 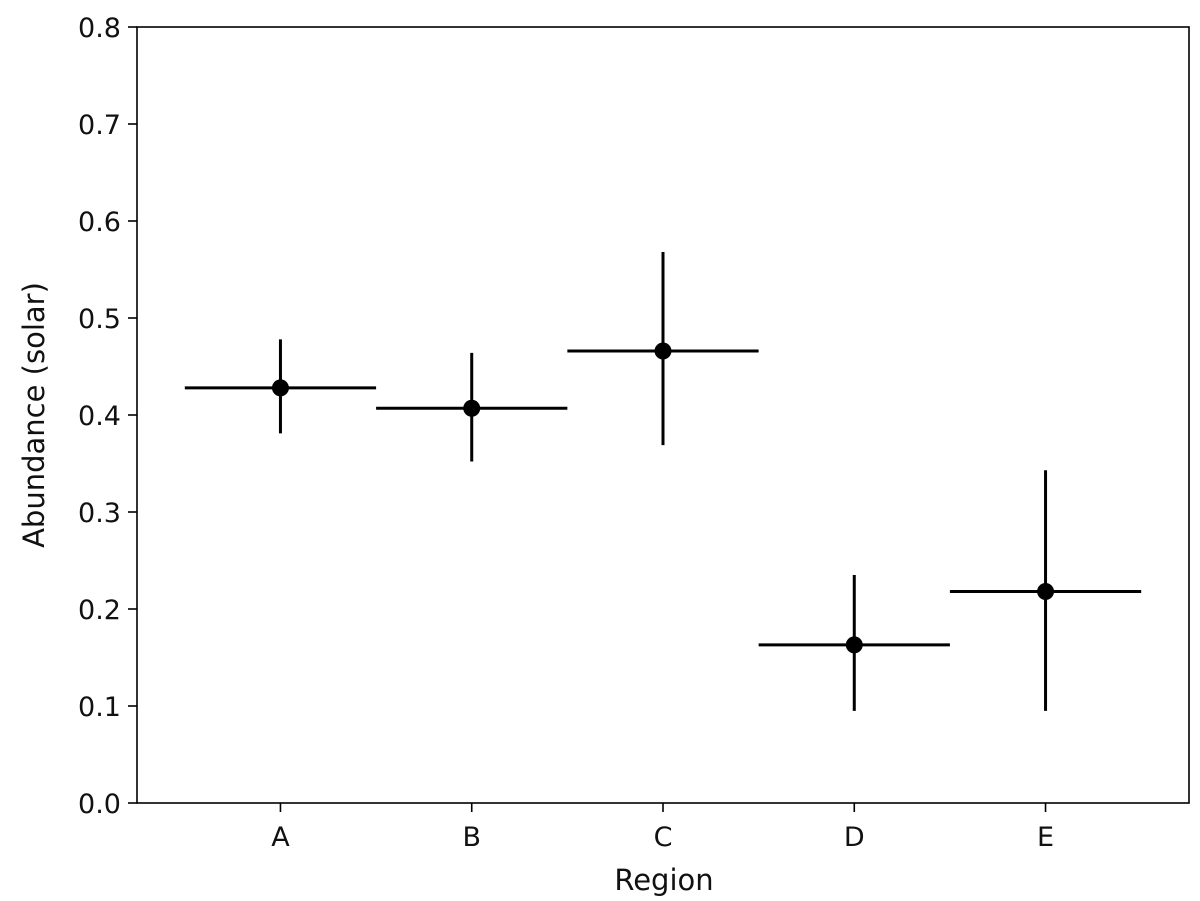 What do you see at coordinates (280, 837) in the screenshot?
I see `x-tick-label: A` at bounding box center [280, 837].